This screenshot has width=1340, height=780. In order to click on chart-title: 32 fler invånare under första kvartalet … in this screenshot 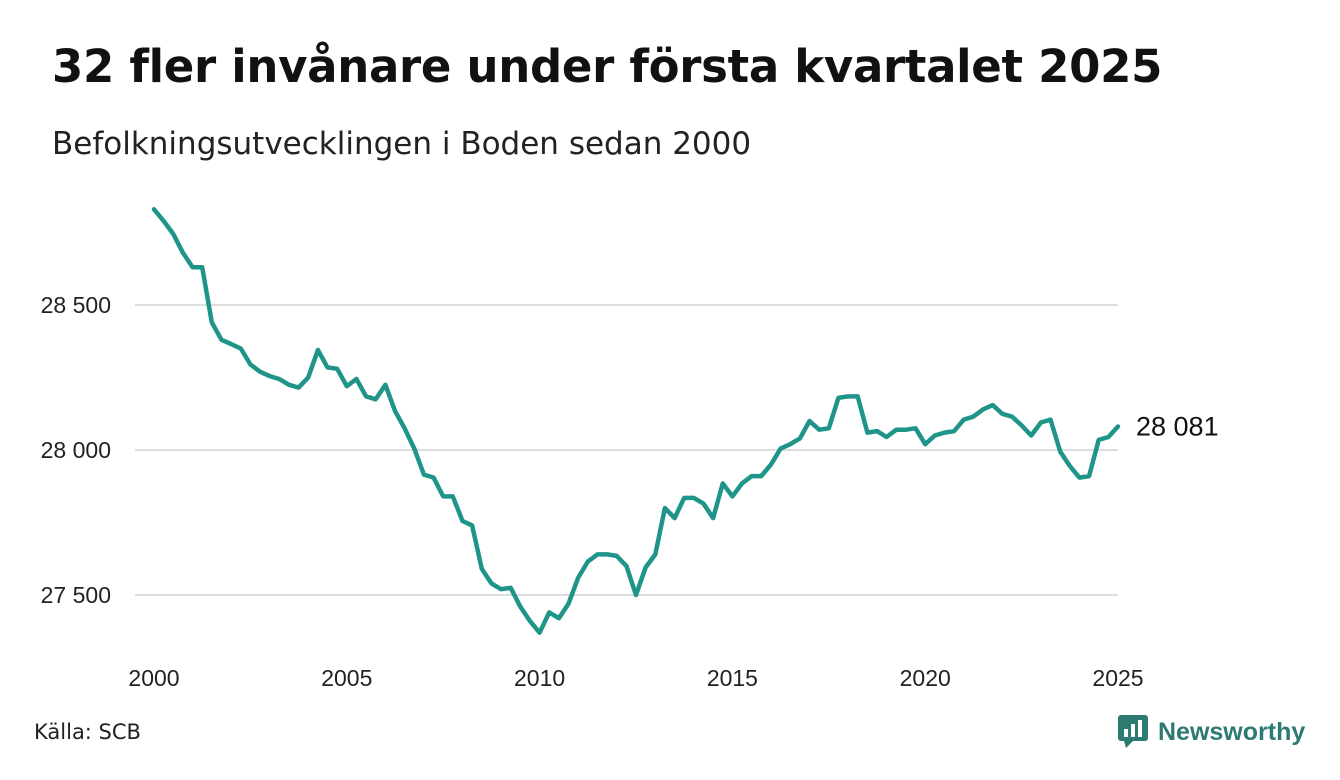, I will do `click(607, 66)`.